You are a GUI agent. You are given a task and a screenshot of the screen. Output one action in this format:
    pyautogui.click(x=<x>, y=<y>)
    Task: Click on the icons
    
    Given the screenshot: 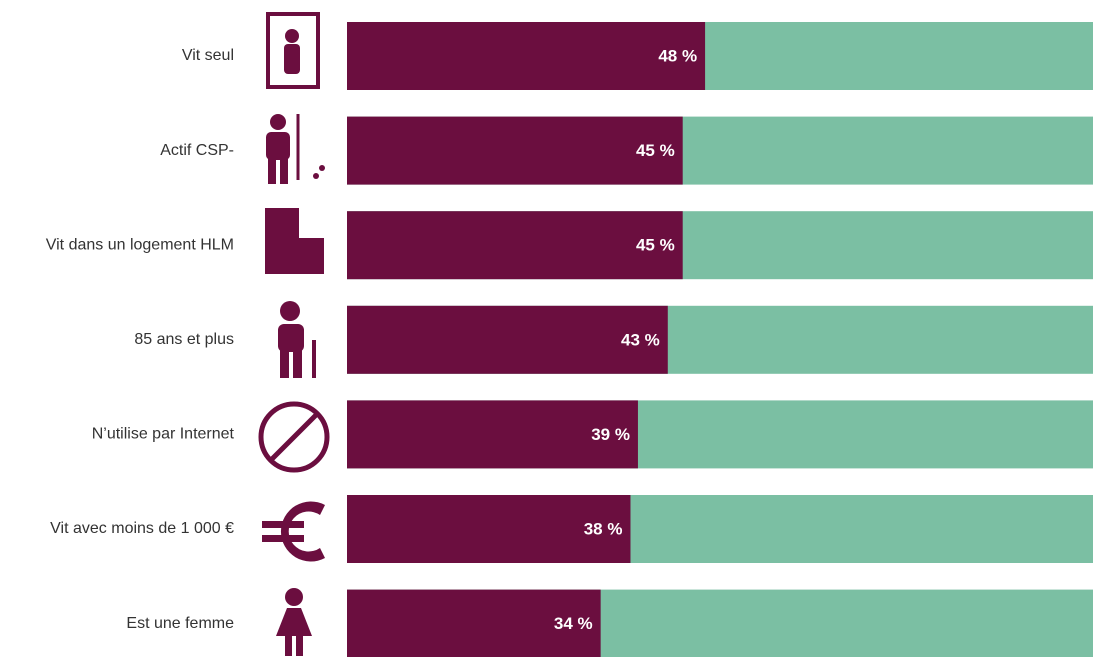 What is the action you would take?
    pyautogui.click(x=294, y=334)
    